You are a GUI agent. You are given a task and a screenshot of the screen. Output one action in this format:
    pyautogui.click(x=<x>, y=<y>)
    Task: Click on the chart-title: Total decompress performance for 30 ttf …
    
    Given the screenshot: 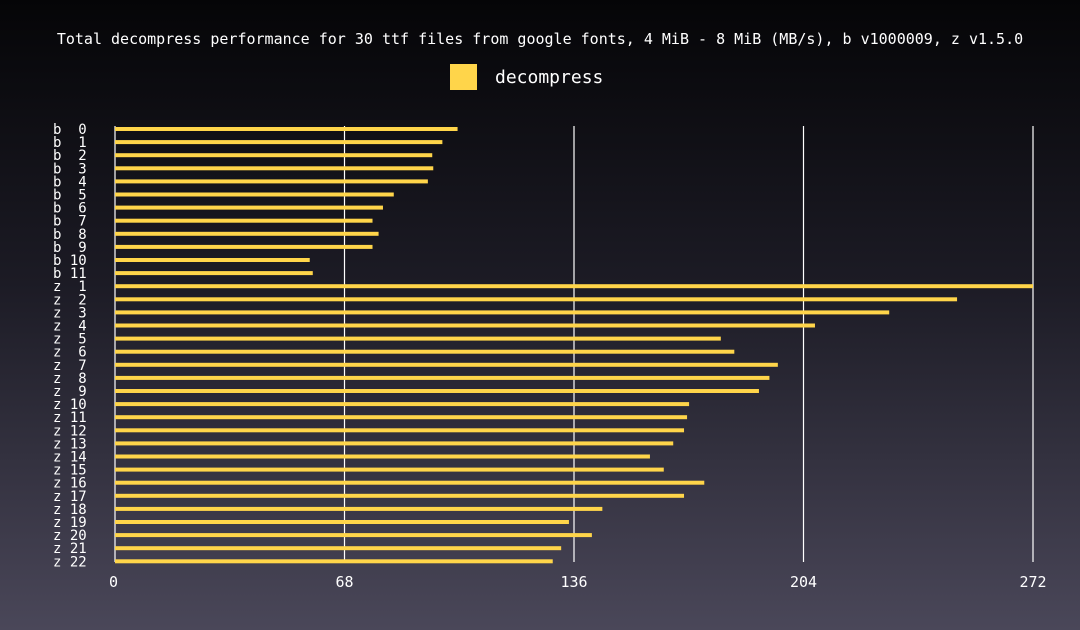 What is the action you would take?
    pyautogui.click(x=540, y=39)
    